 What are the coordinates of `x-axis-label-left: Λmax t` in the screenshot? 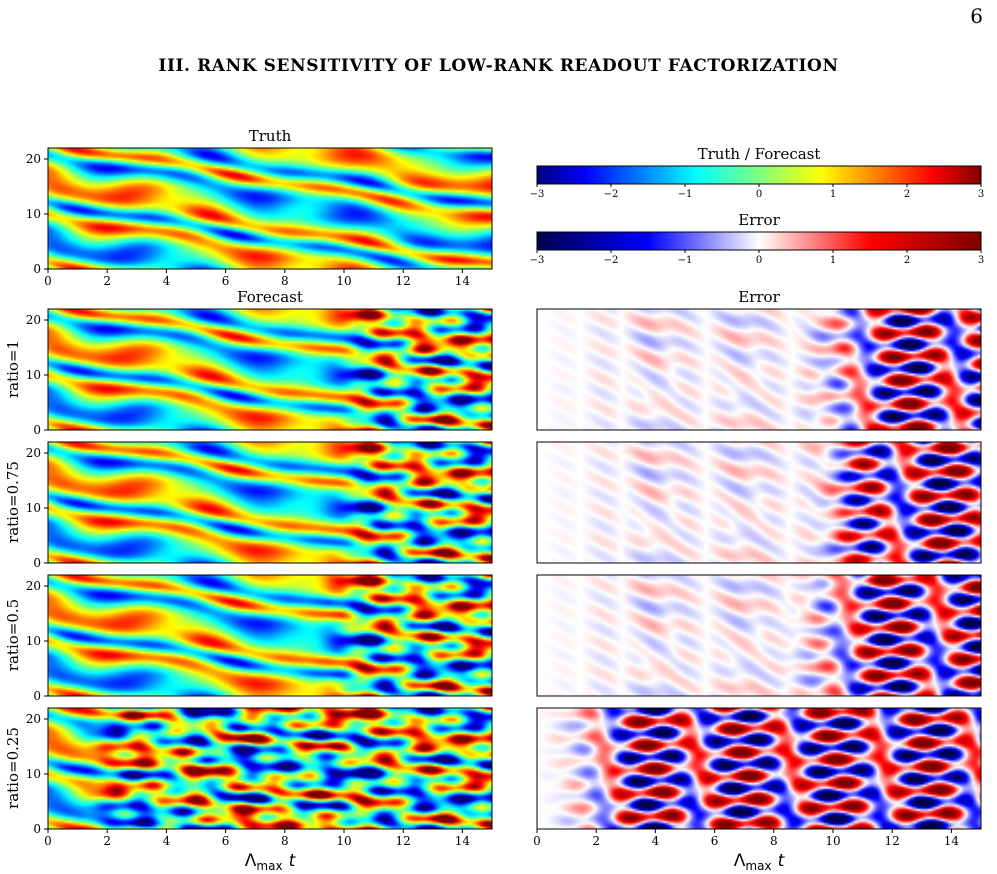 It's located at (271, 862).